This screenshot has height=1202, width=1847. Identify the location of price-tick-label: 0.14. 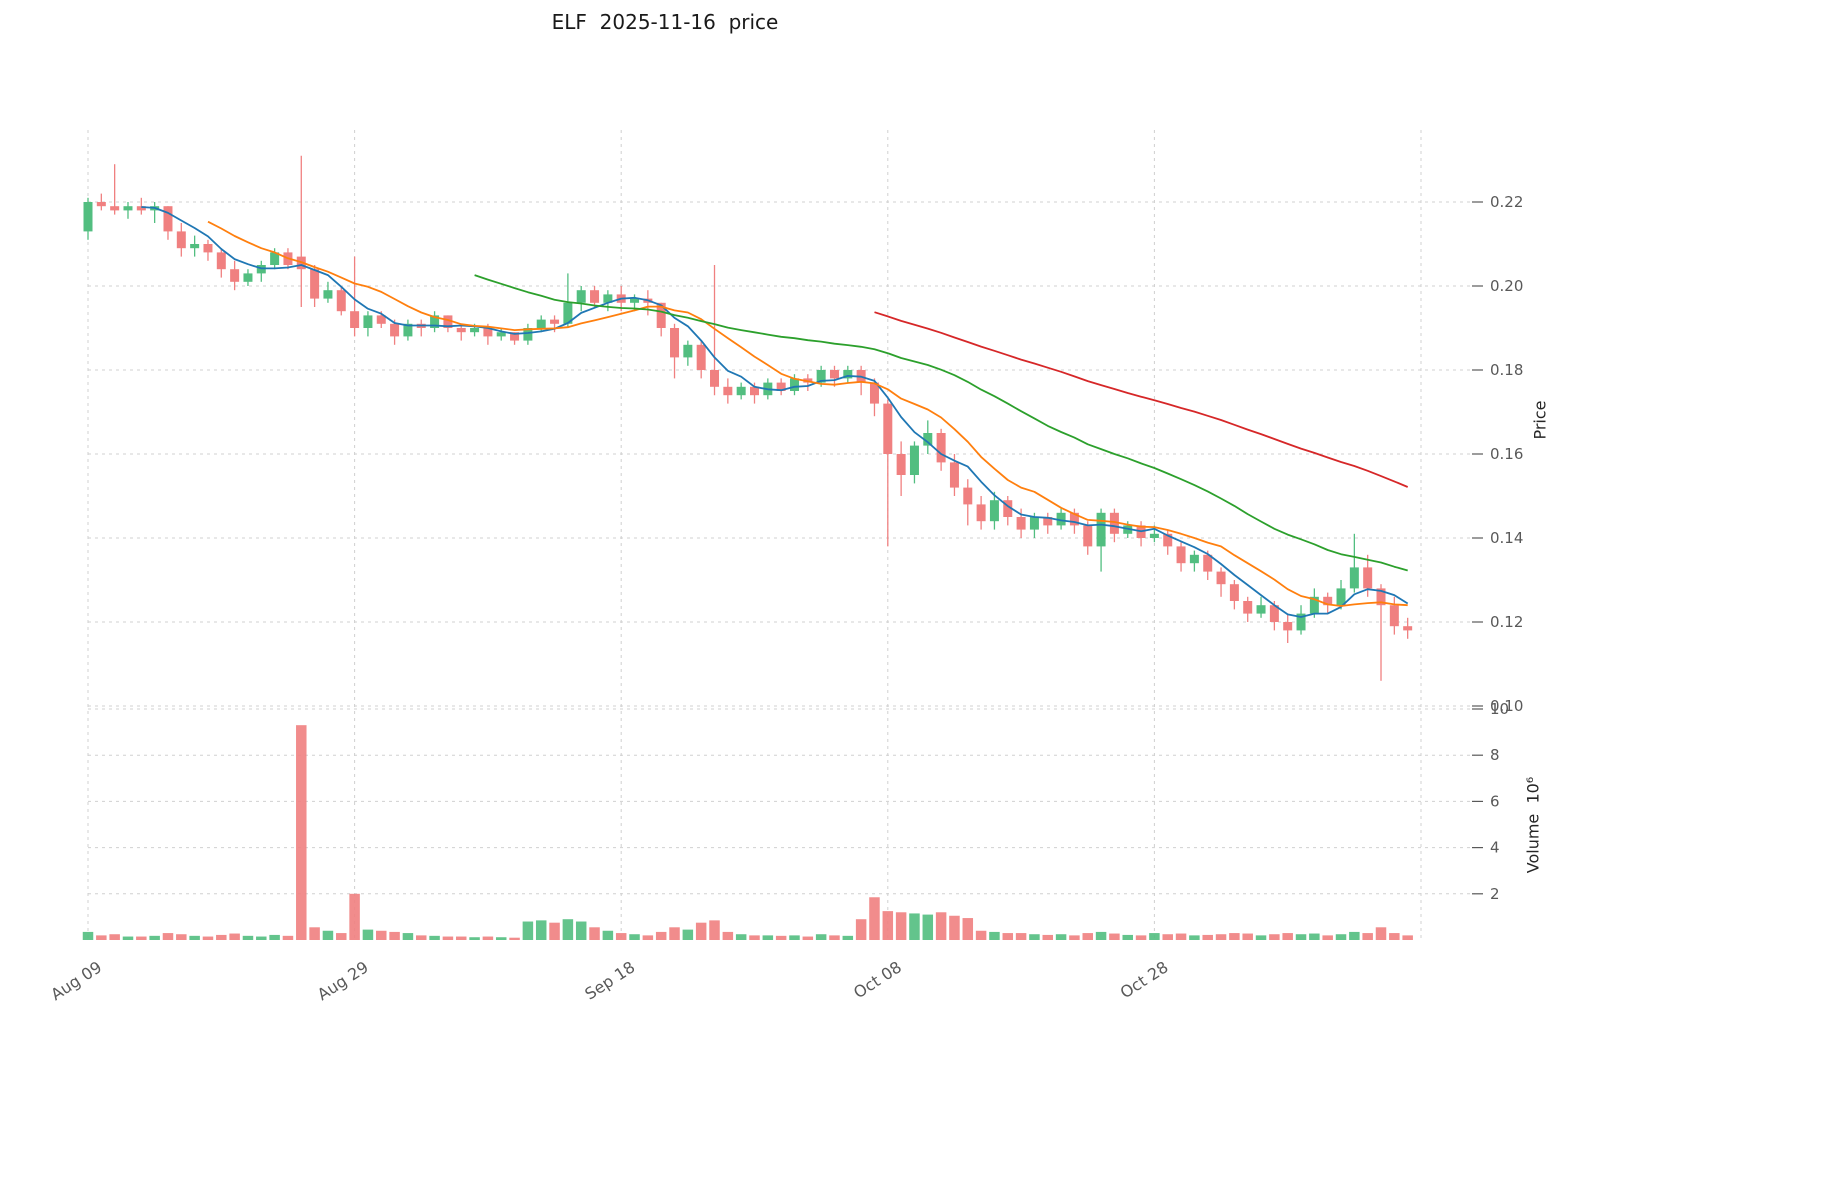
(1506, 538).